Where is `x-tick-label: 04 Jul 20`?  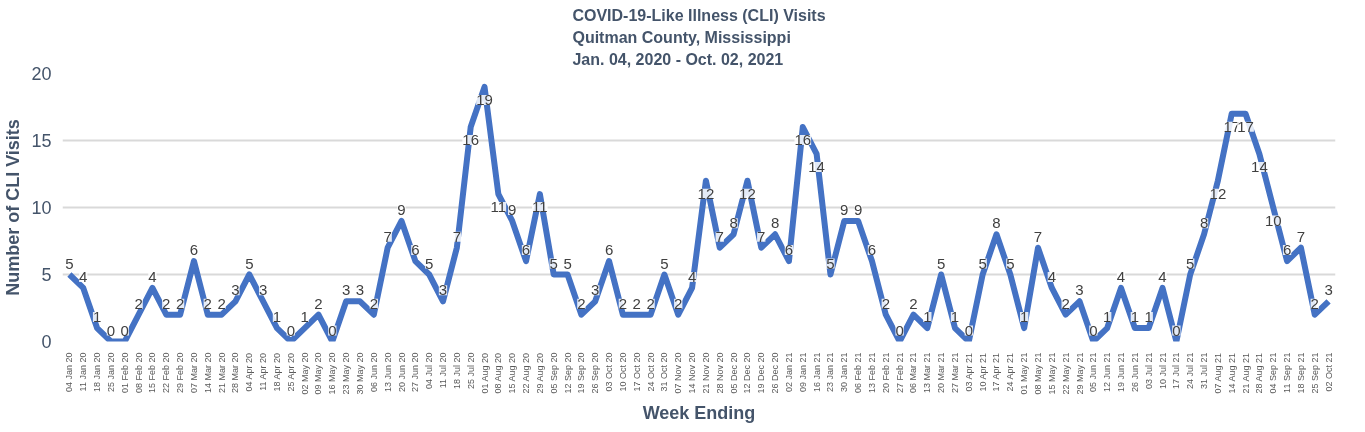
x-tick-label: 04 Jul 20 is located at coordinates (429, 371).